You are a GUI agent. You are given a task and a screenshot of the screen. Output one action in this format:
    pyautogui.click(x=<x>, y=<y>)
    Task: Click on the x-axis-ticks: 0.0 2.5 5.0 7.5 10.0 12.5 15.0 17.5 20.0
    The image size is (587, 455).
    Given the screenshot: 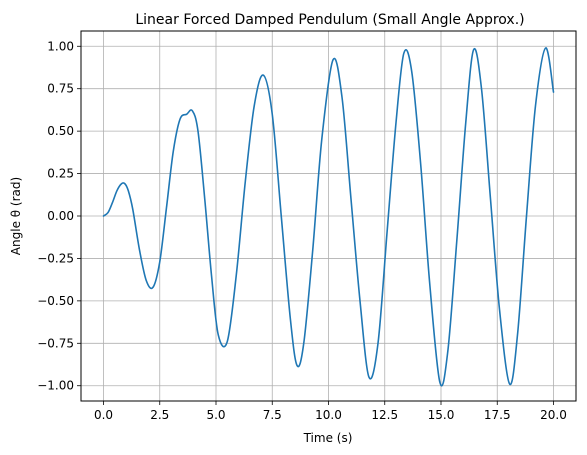 What is the action you would take?
    pyautogui.click(x=330, y=411)
    